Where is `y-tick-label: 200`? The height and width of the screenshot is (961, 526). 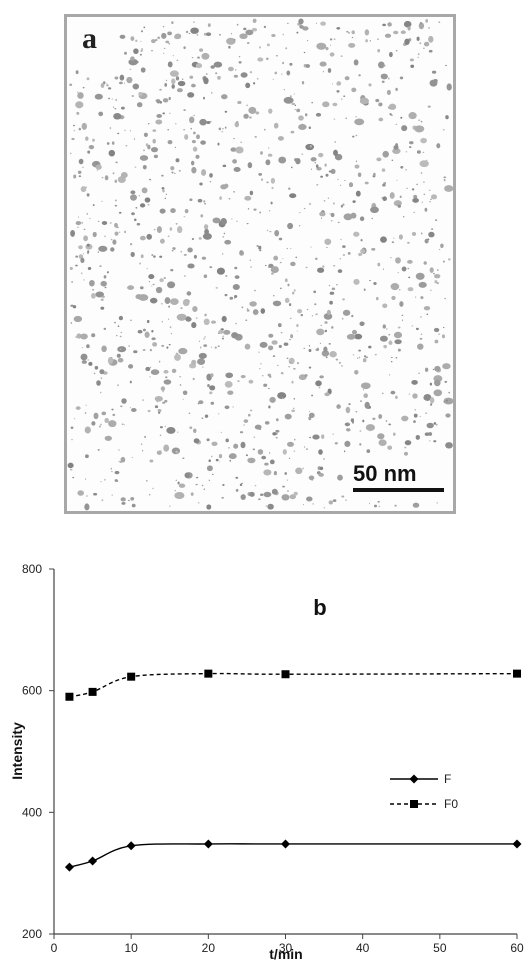 y-tick-label: 200 is located at coordinates (32, 934).